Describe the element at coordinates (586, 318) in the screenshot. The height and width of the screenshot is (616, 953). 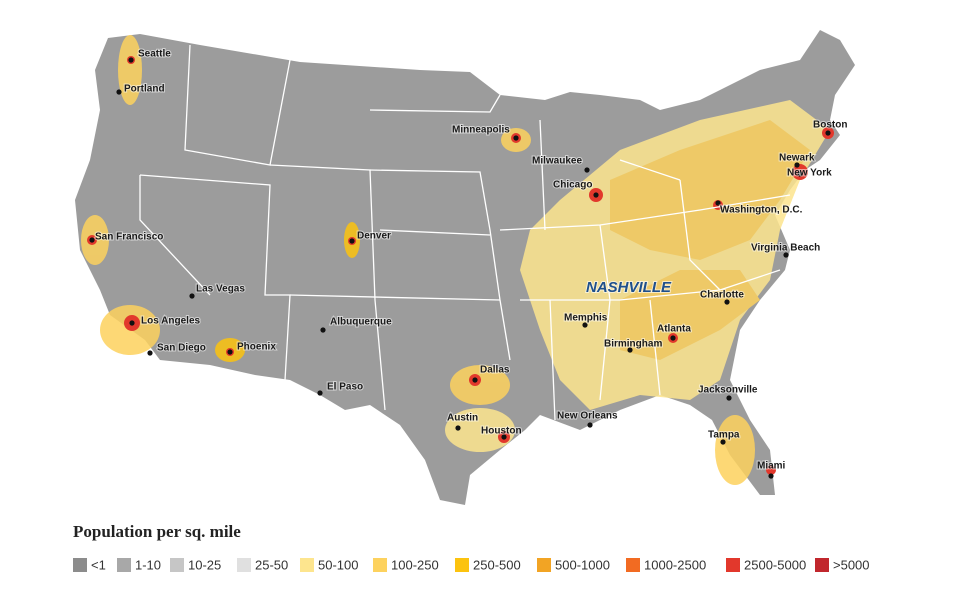
I see `city-label: Memphis` at that location.